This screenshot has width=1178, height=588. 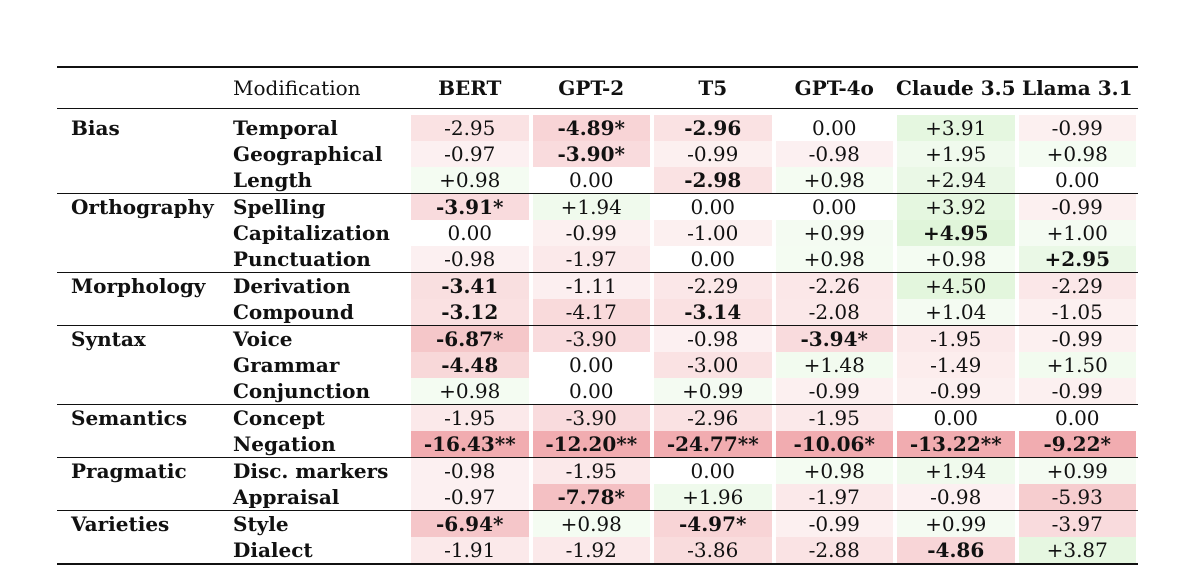 I want to click on value-cell-bert: -16.43**, so click(x=470, y=444).